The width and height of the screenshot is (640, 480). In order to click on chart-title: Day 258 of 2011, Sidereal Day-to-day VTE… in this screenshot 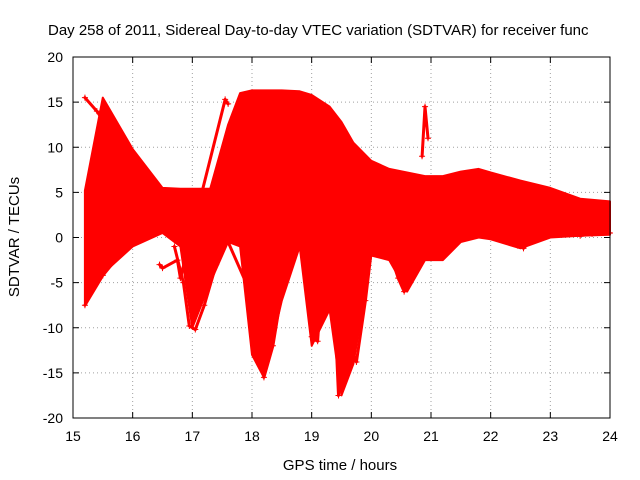, I will do `click(318, 30)`.